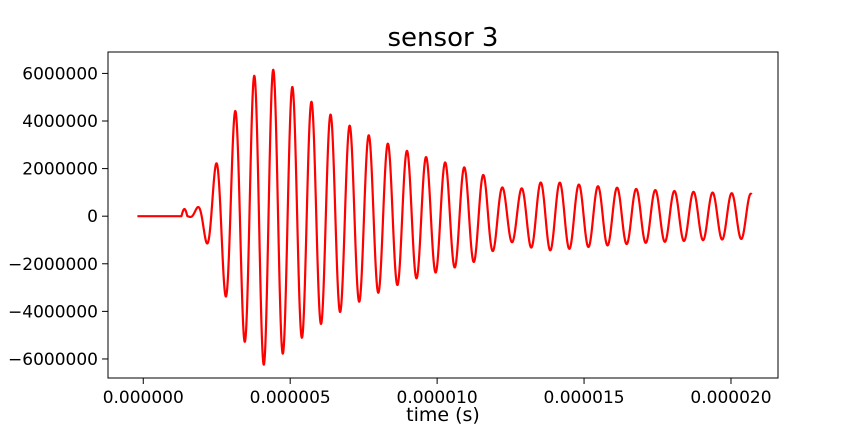 This screenshot has width=864, height=432. Describe the element at coordinates (143, 398) in the screenshot. I see `x-tick-label: 0.000000` at that location.